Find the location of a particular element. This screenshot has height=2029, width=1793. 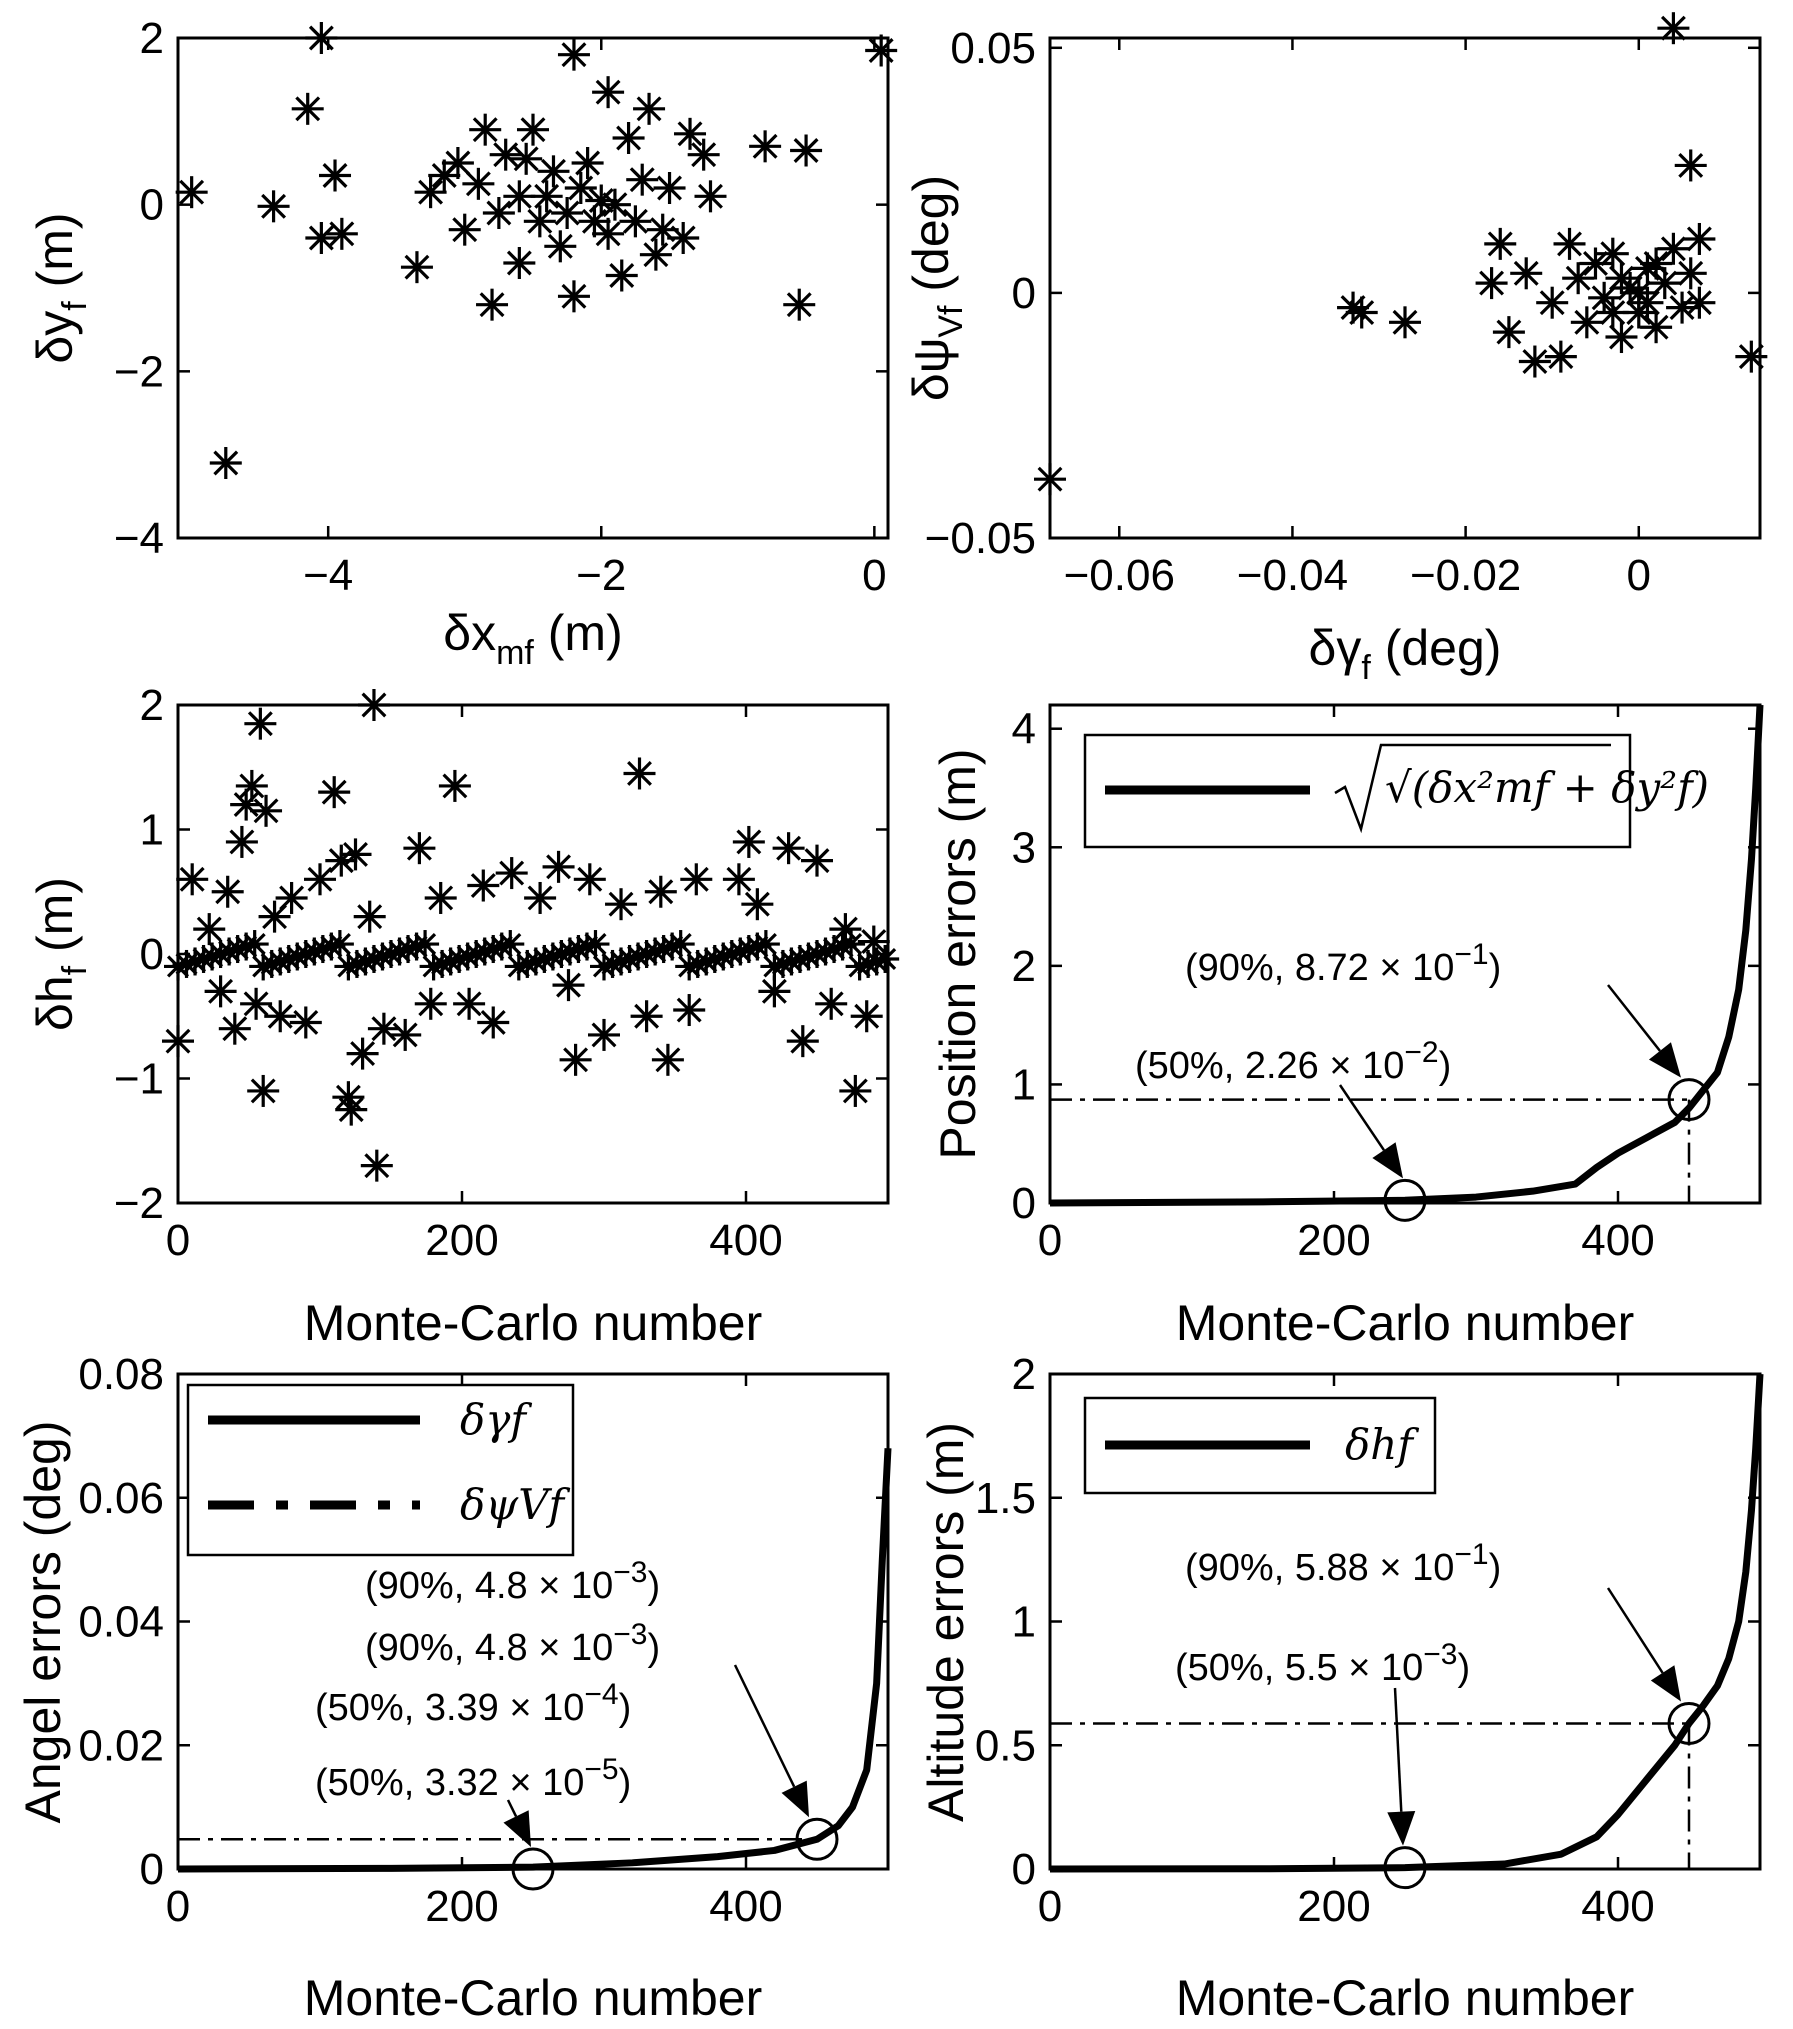

y-tick-label: −4 is located at coordinates (139, 538).